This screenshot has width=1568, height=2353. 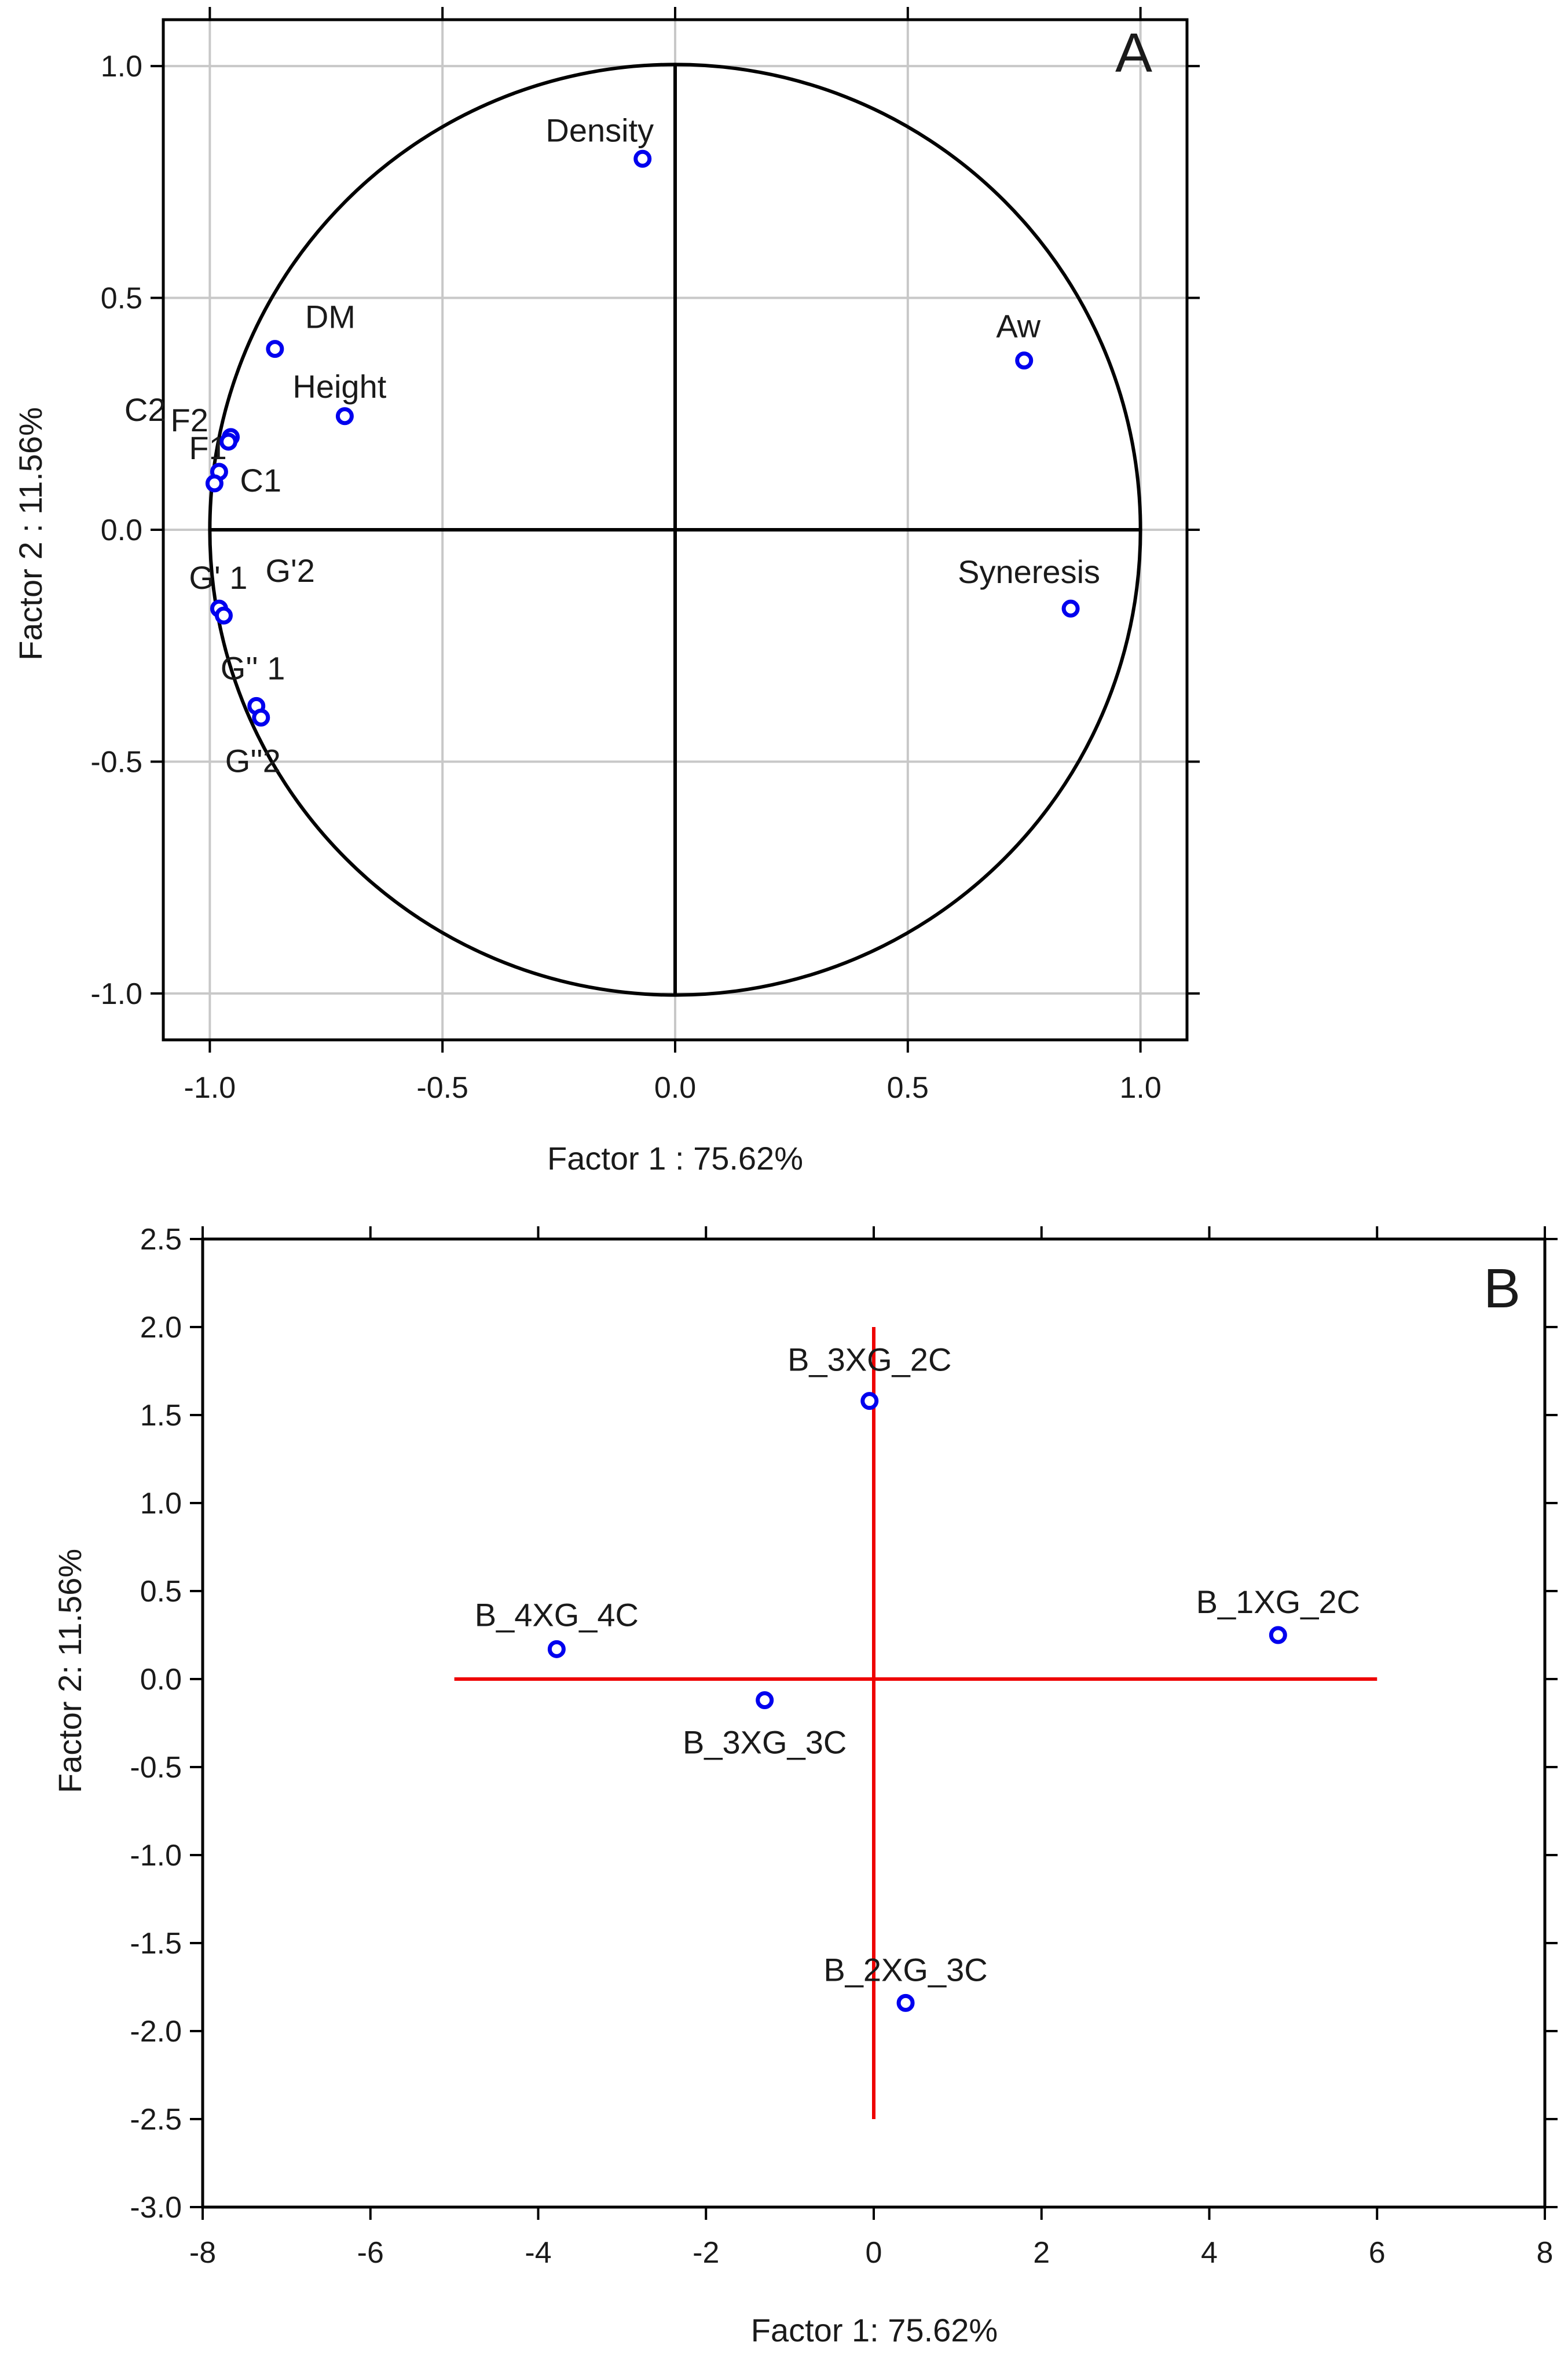 I want to click on x-tick-label: 0.5, so click(x=908, y=1088).